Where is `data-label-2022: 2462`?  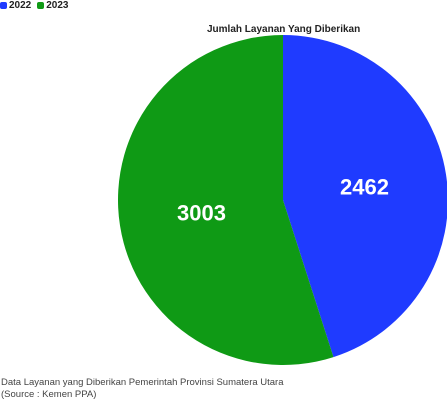 data-label-2022: 2462 is located at coordinates (364, 187).